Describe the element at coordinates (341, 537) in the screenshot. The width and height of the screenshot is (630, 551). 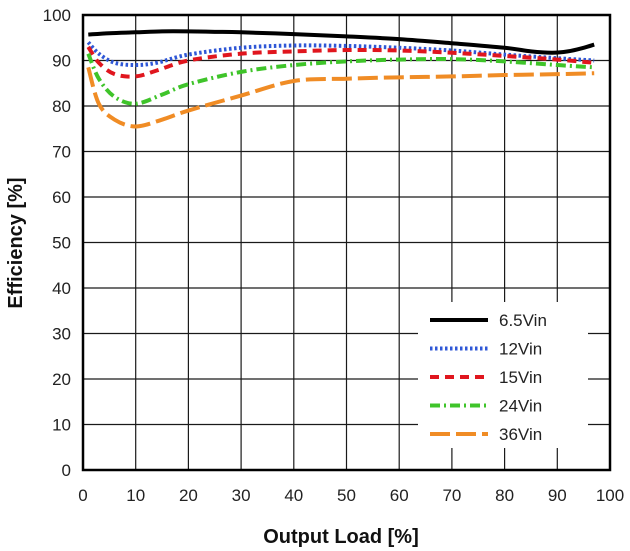
I see `x-axis-label: Output Load [%]` at that location.